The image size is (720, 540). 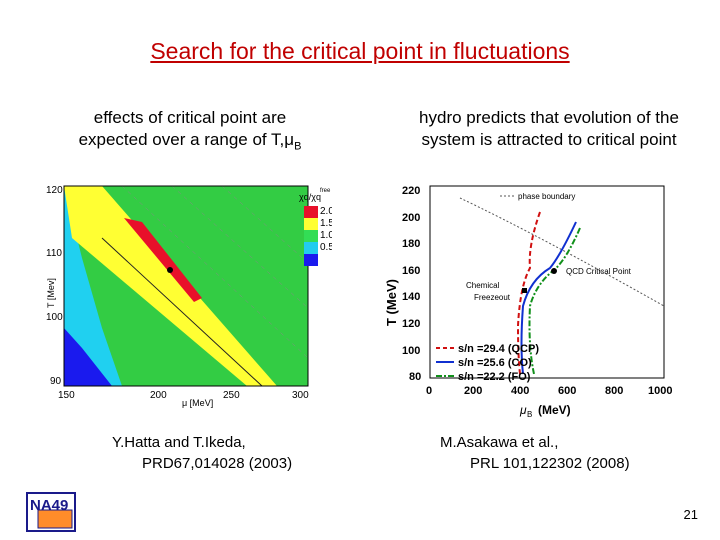 I want to click on trajectory-co, so click(x=548, y=298).